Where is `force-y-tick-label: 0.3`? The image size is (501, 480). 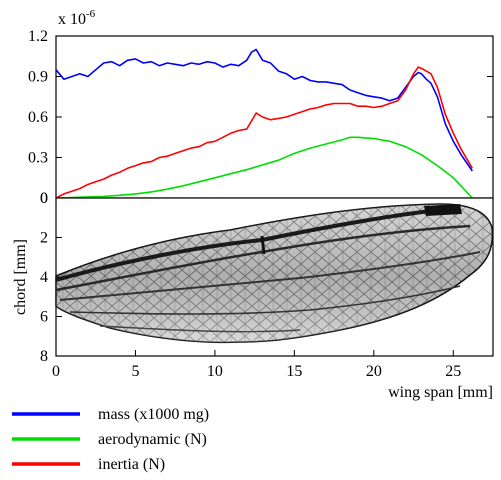
force-y-tick-label: 0.3 is located at coordinates (38, 158).